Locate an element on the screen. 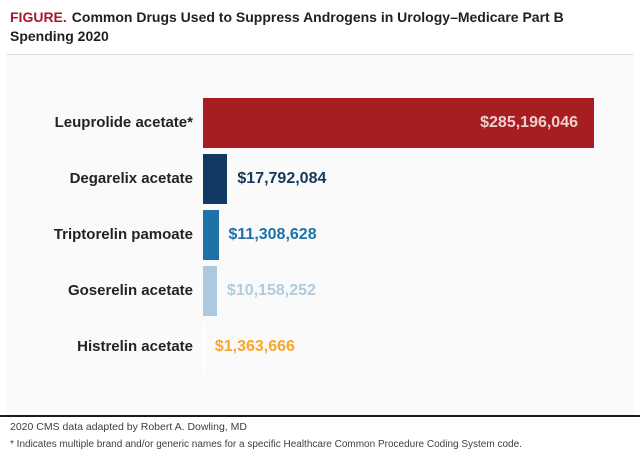 The image size is (640, 462). bar-row: Leuprolide acetate* $285,196,046 is located at coordinates (320, 123).